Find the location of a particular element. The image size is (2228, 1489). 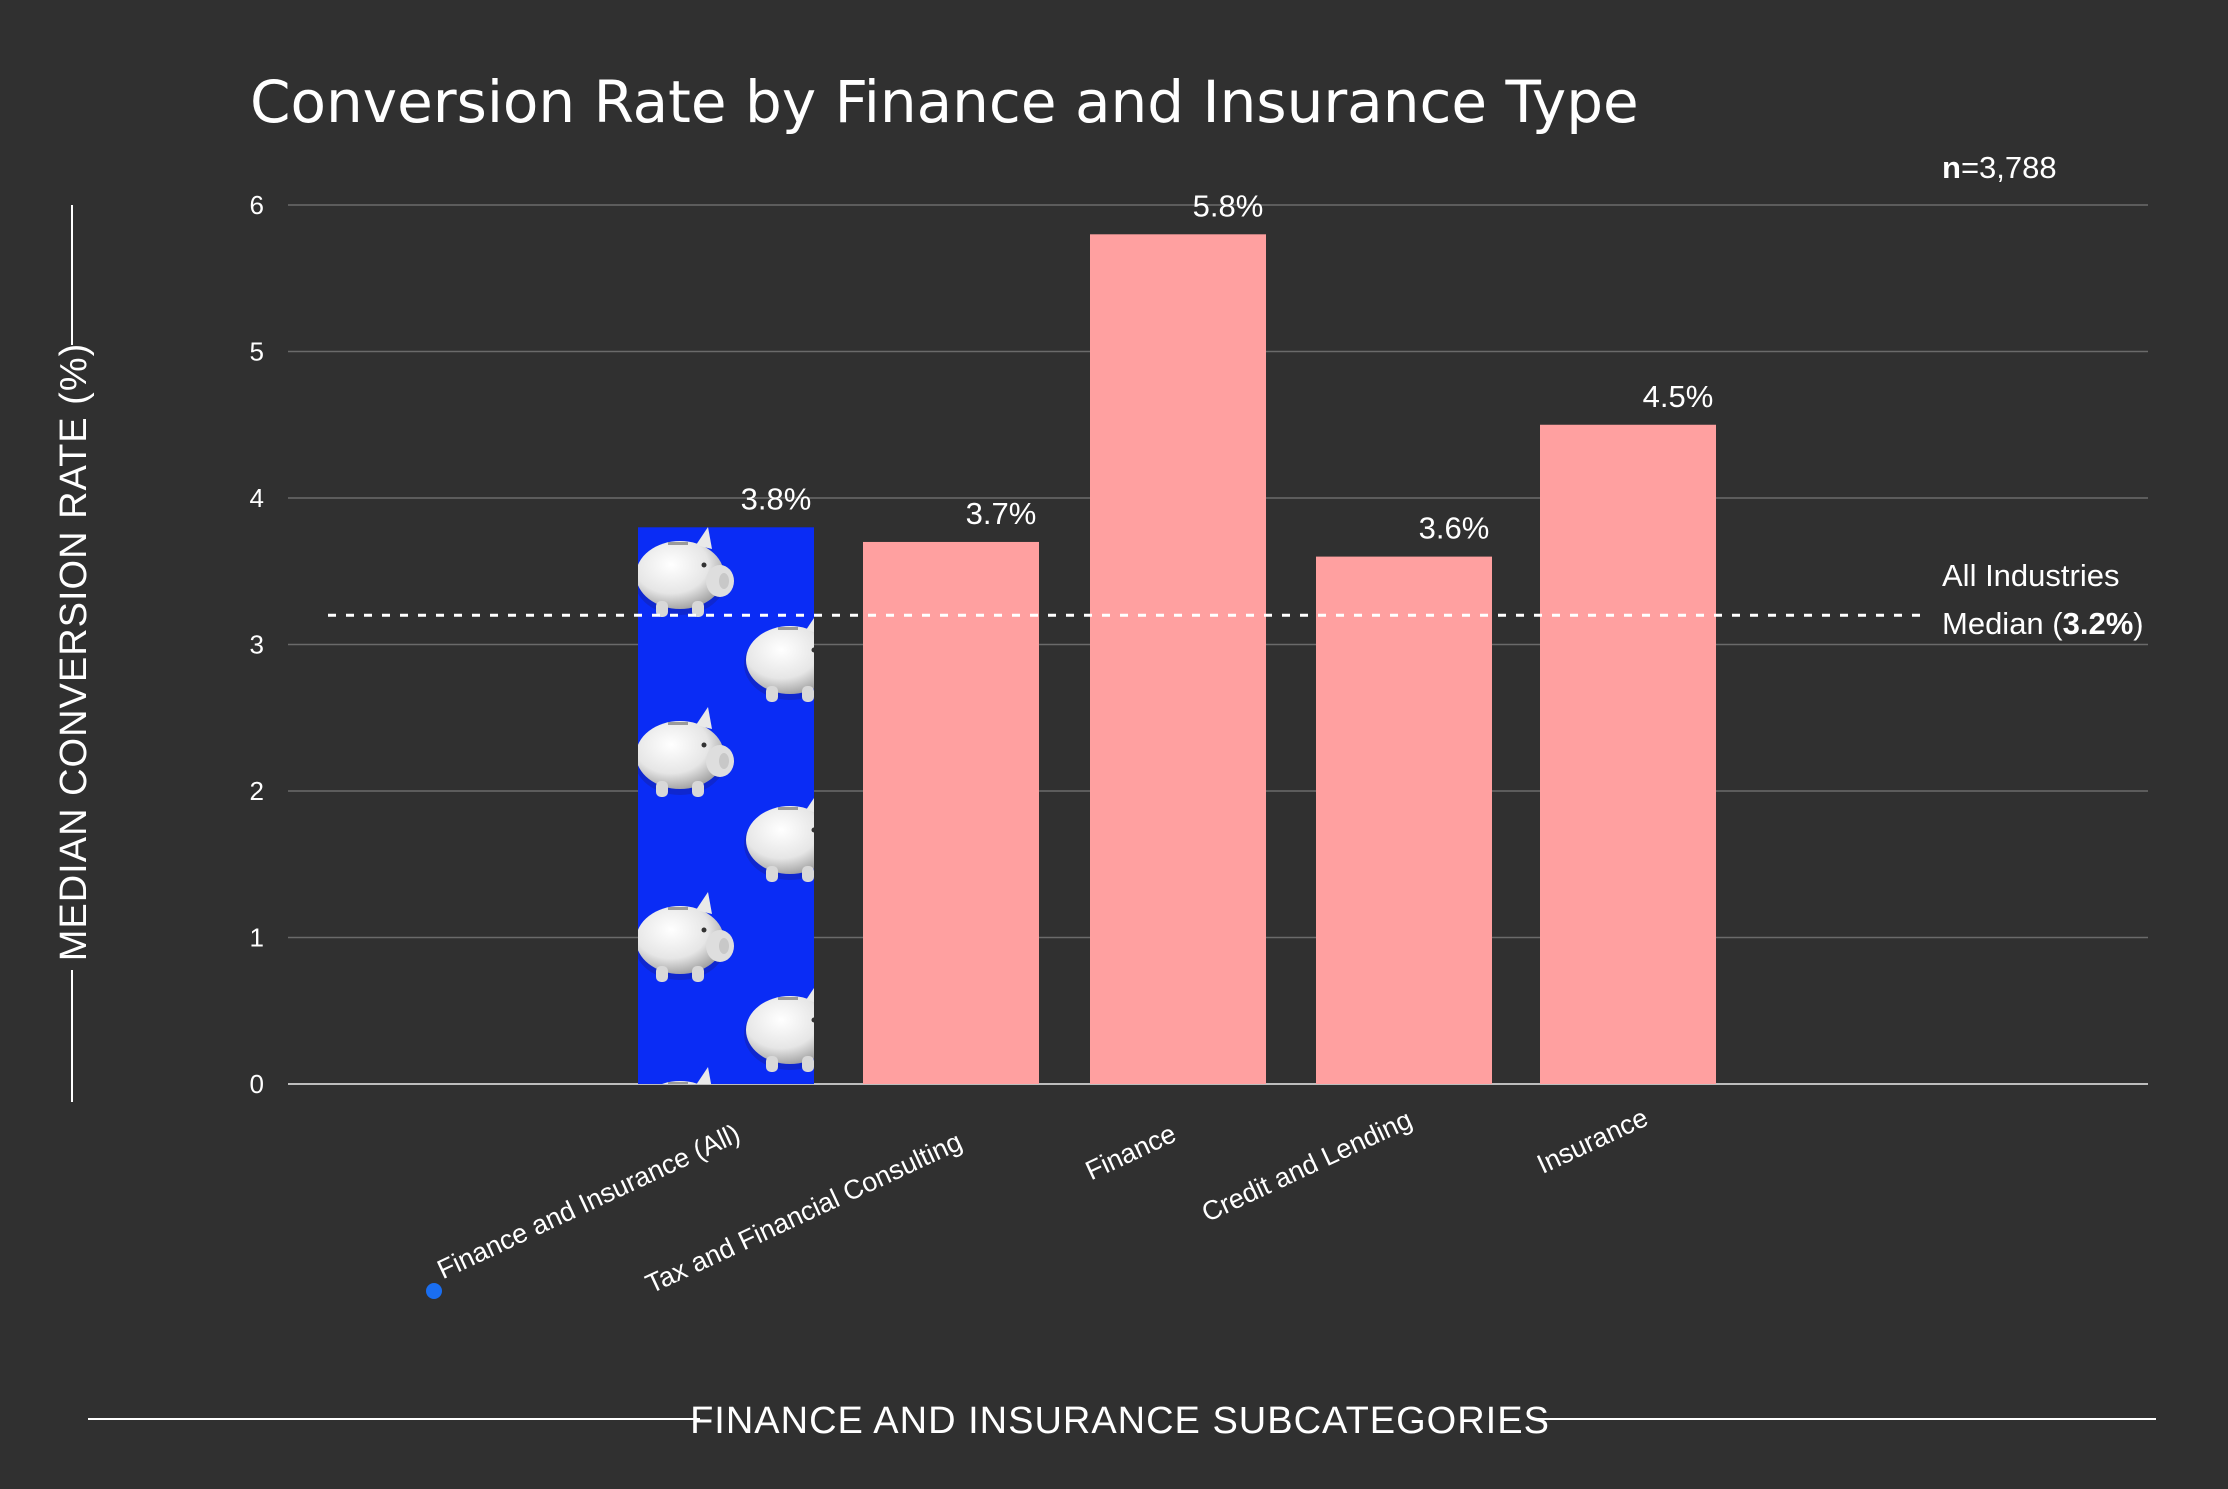

value-label: 3.7% is located at coordinates (1001, 513).